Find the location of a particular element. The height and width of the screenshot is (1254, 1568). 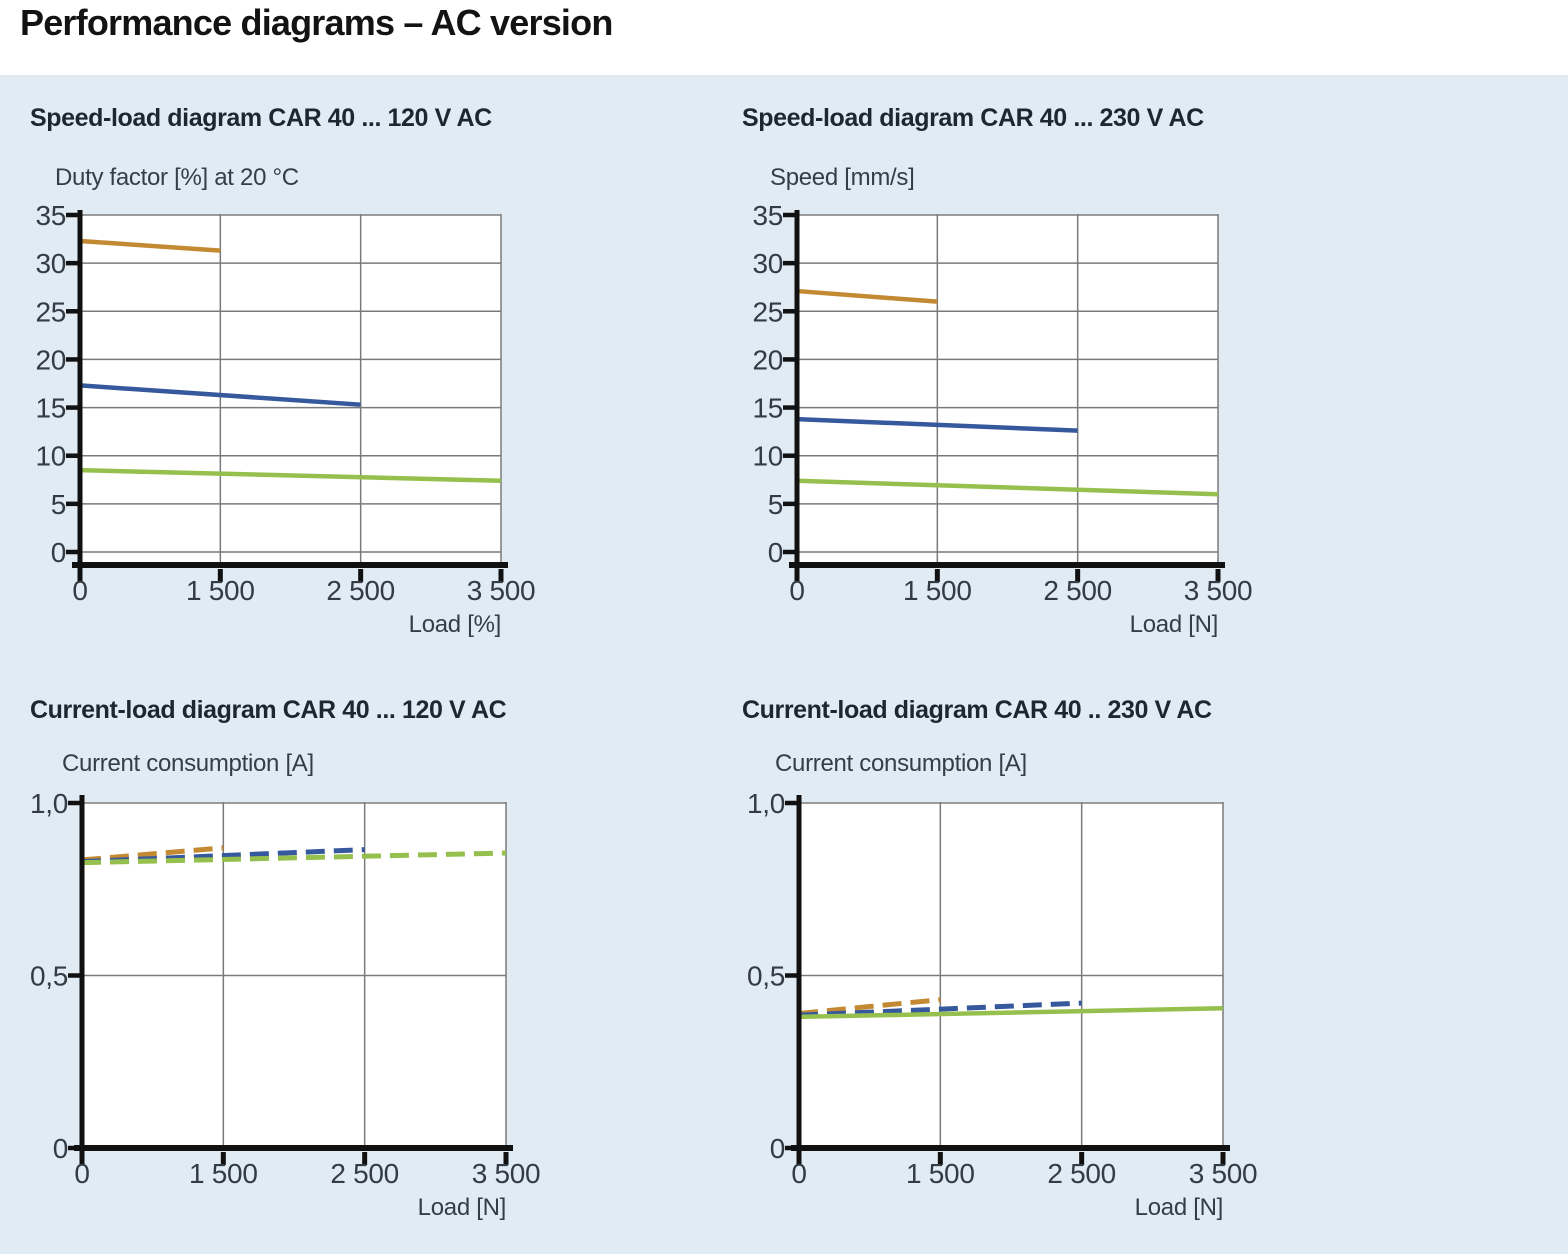

y-axis-title-speed-230v: Speed [mm/s] is located at coordinates (842, 177).